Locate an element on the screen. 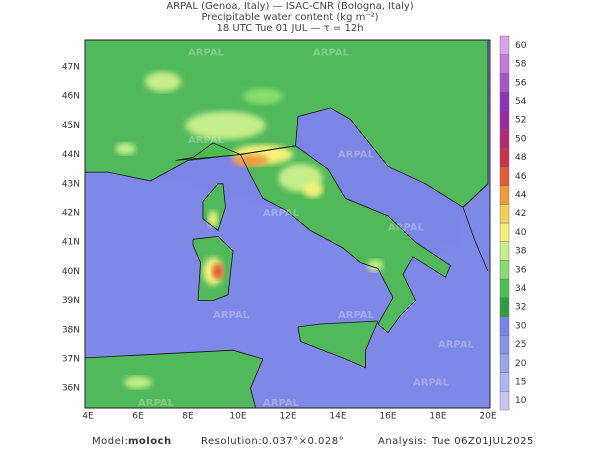 The width and height of the screenshot is (600, 450). lon-label: 12E is located at coordinates (287, 417).